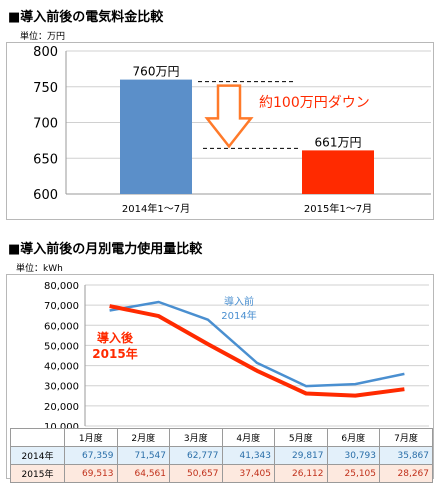 This screenshot has width=440, height=483. What do you see at coordinates (238, 315) in the screenshot?
I see `series-label-before: 2014年` at bounding box center [238, 315].